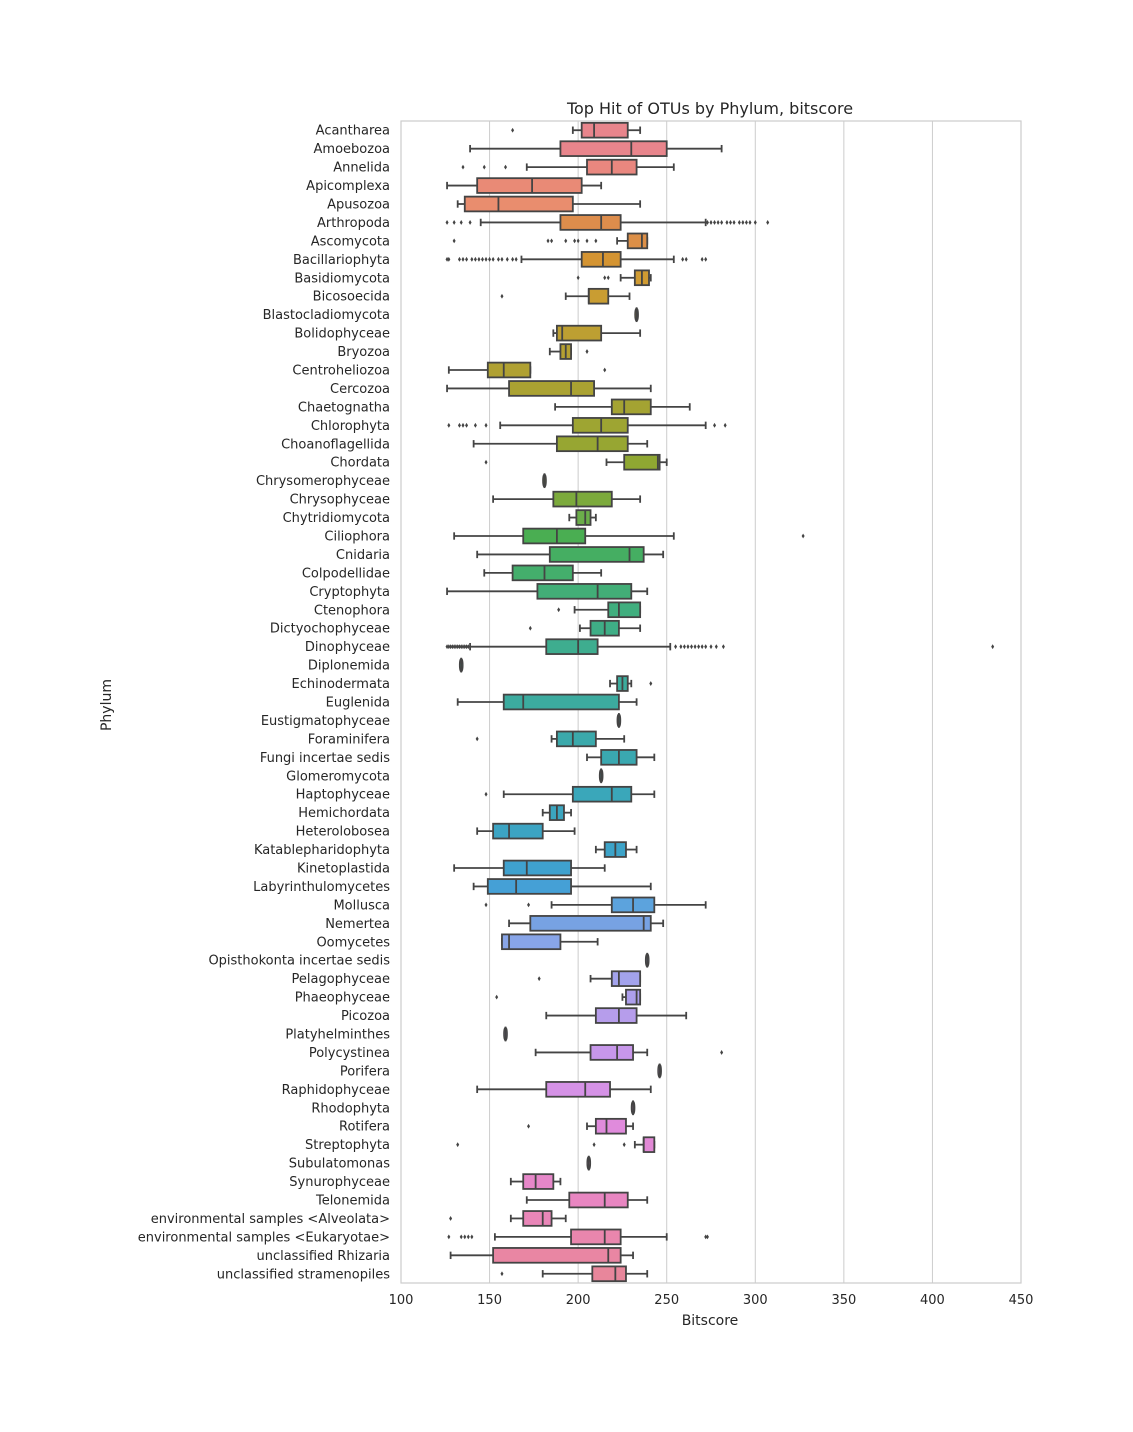  I want to click on y-tick-label: Apusozoa, so click(358, 205).